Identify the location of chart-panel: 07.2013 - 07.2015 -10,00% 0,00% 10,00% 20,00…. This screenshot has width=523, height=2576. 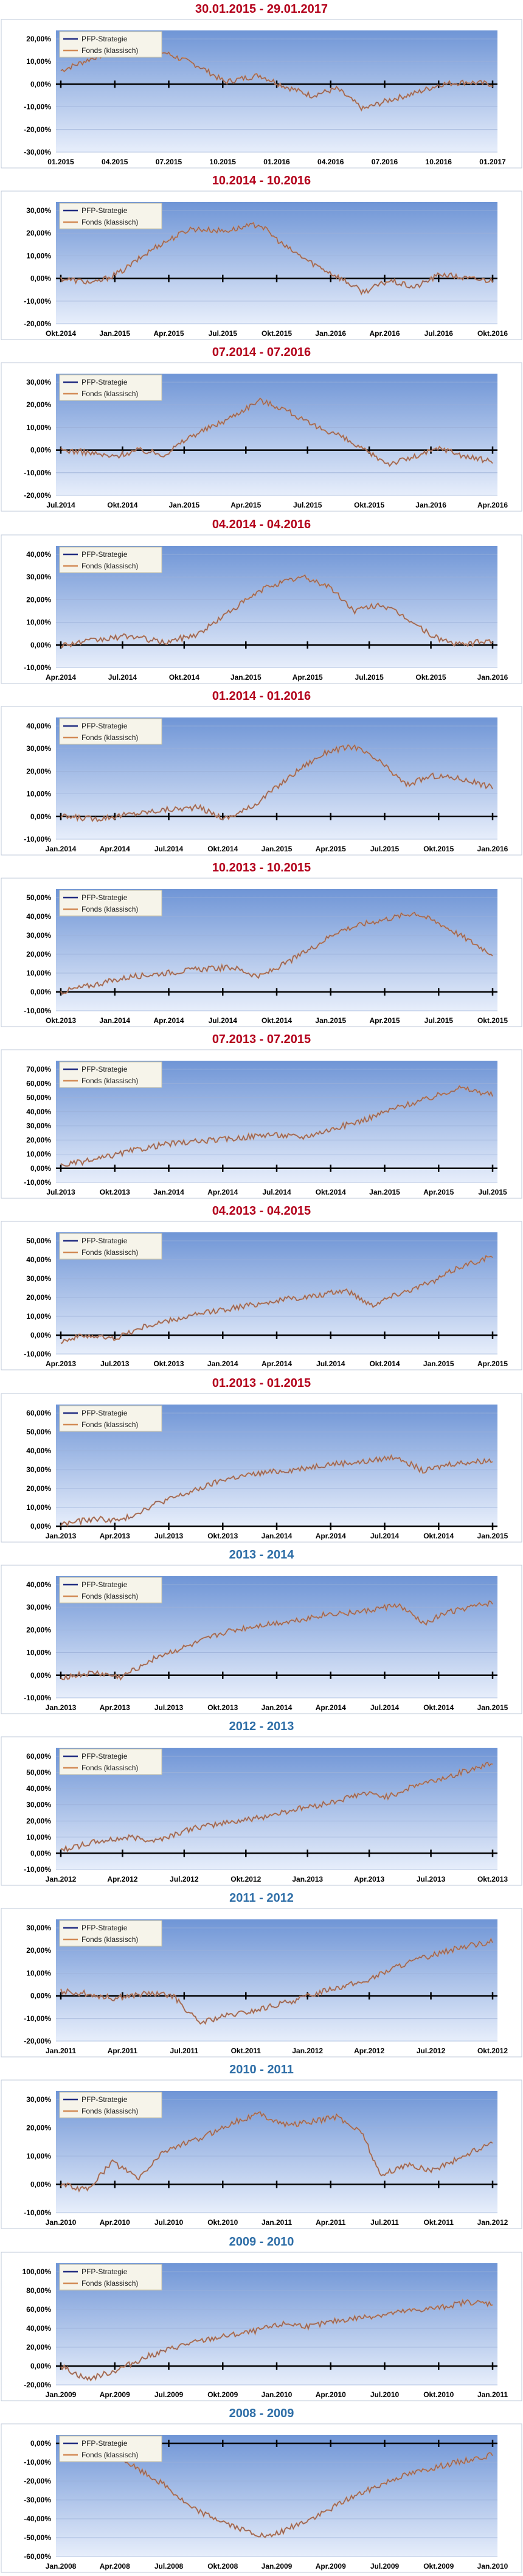
(261, 1116).